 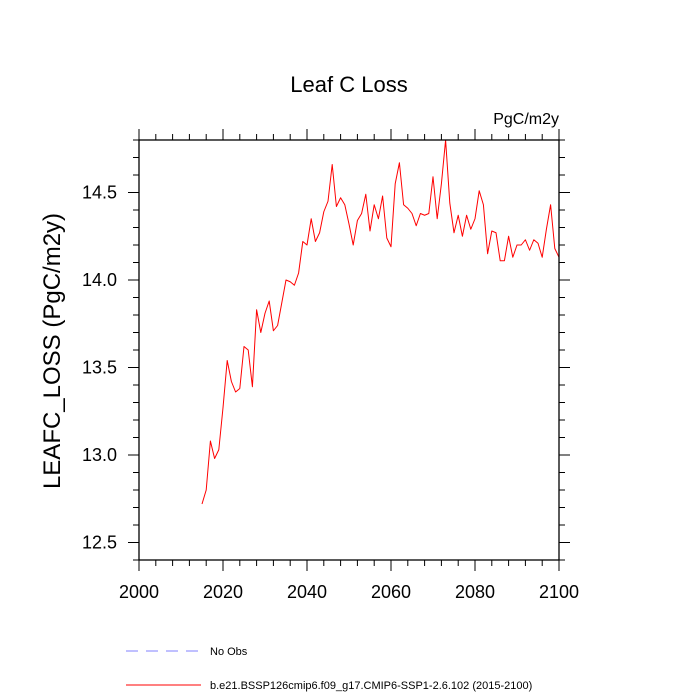 What do you see at coordinates (229, 652) in the screenshot?
I see `legend-label-1: No Obs` at bounding box center [229, 652].